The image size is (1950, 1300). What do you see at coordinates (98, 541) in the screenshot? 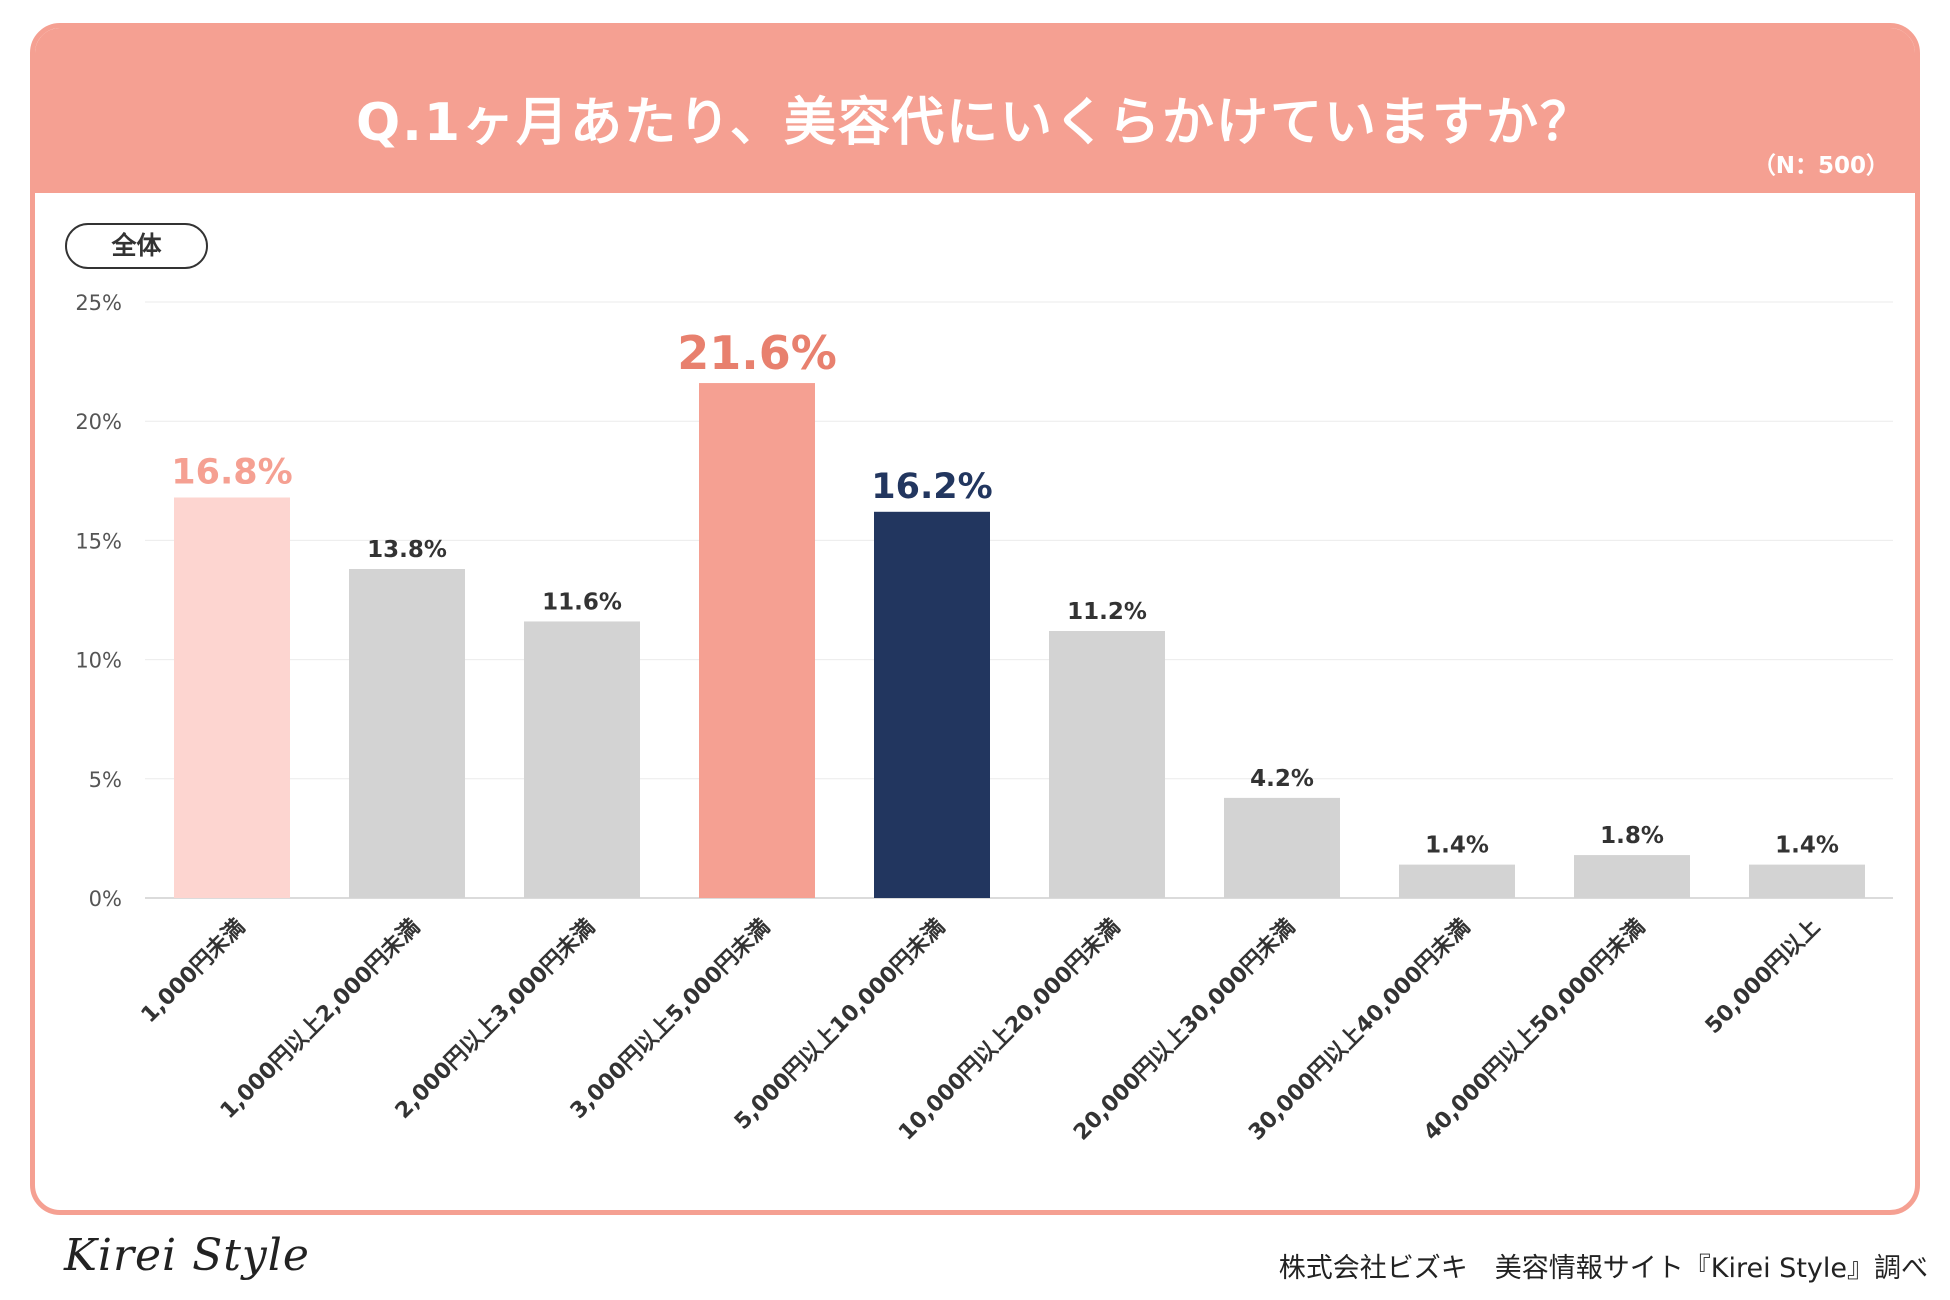
I see `y-tick-label: 15%` at bounding box center [98, 541].